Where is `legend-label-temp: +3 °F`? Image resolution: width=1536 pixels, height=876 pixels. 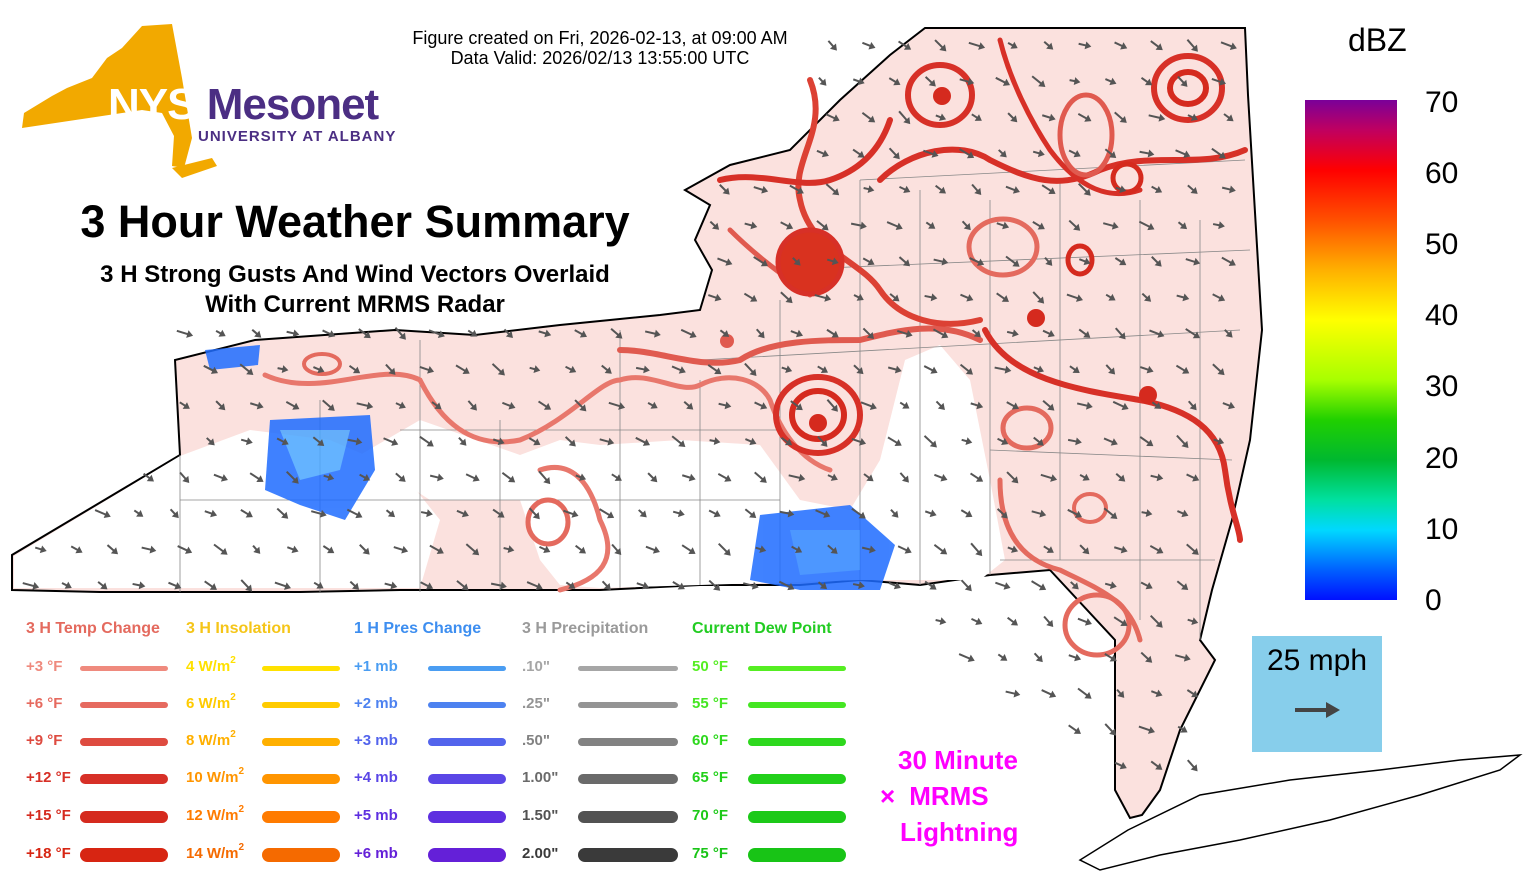
legend-label-temp: +3 °F is located at coordinates (44, 666).